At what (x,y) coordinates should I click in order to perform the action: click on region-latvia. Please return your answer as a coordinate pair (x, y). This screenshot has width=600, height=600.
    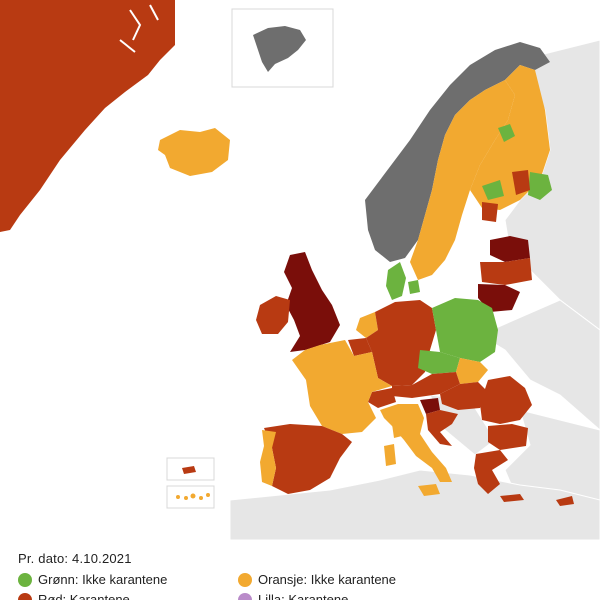
    Looking at the image, I should click on (506, 271).